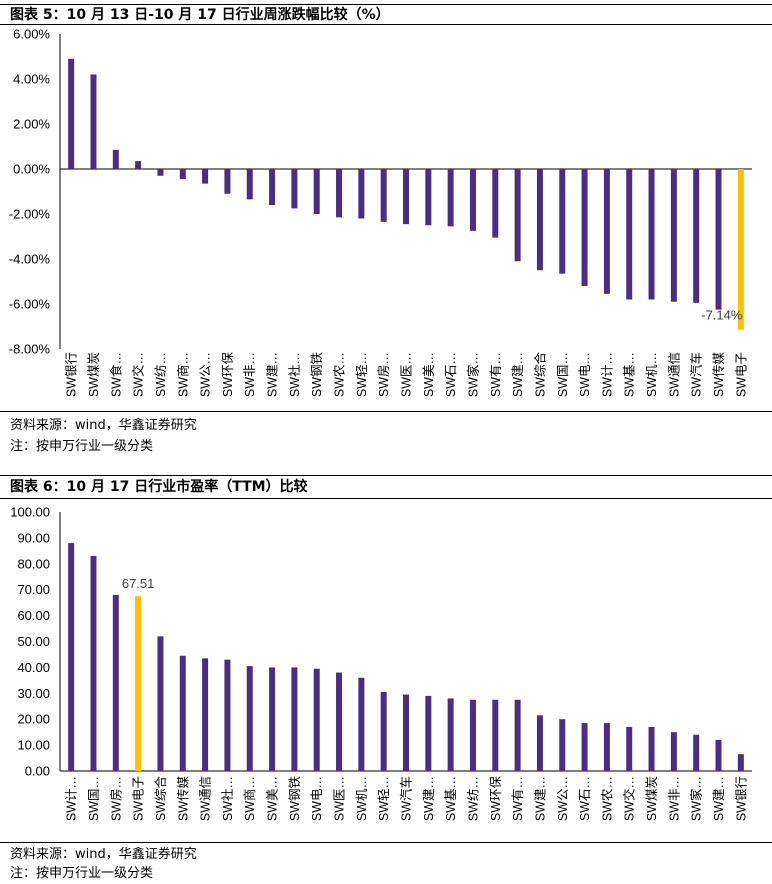 The height and width of the screenshot is (884, 772). What do you see at coordinates (82, 873) in the screenshot?
I see `figure6-note: 注：按申万行业一级分类` at bounding box center [82, 873].